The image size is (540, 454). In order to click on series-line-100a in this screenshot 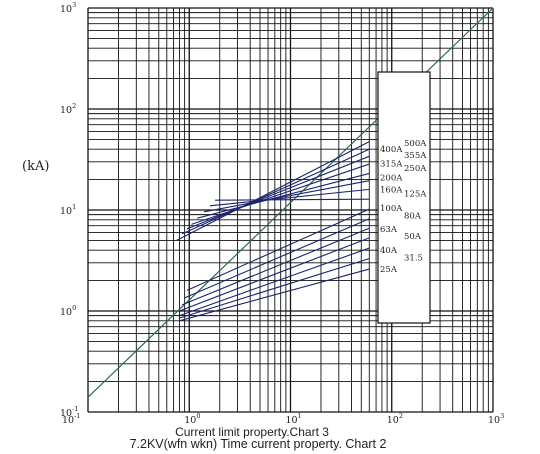, I will do `click(278, 249)`.